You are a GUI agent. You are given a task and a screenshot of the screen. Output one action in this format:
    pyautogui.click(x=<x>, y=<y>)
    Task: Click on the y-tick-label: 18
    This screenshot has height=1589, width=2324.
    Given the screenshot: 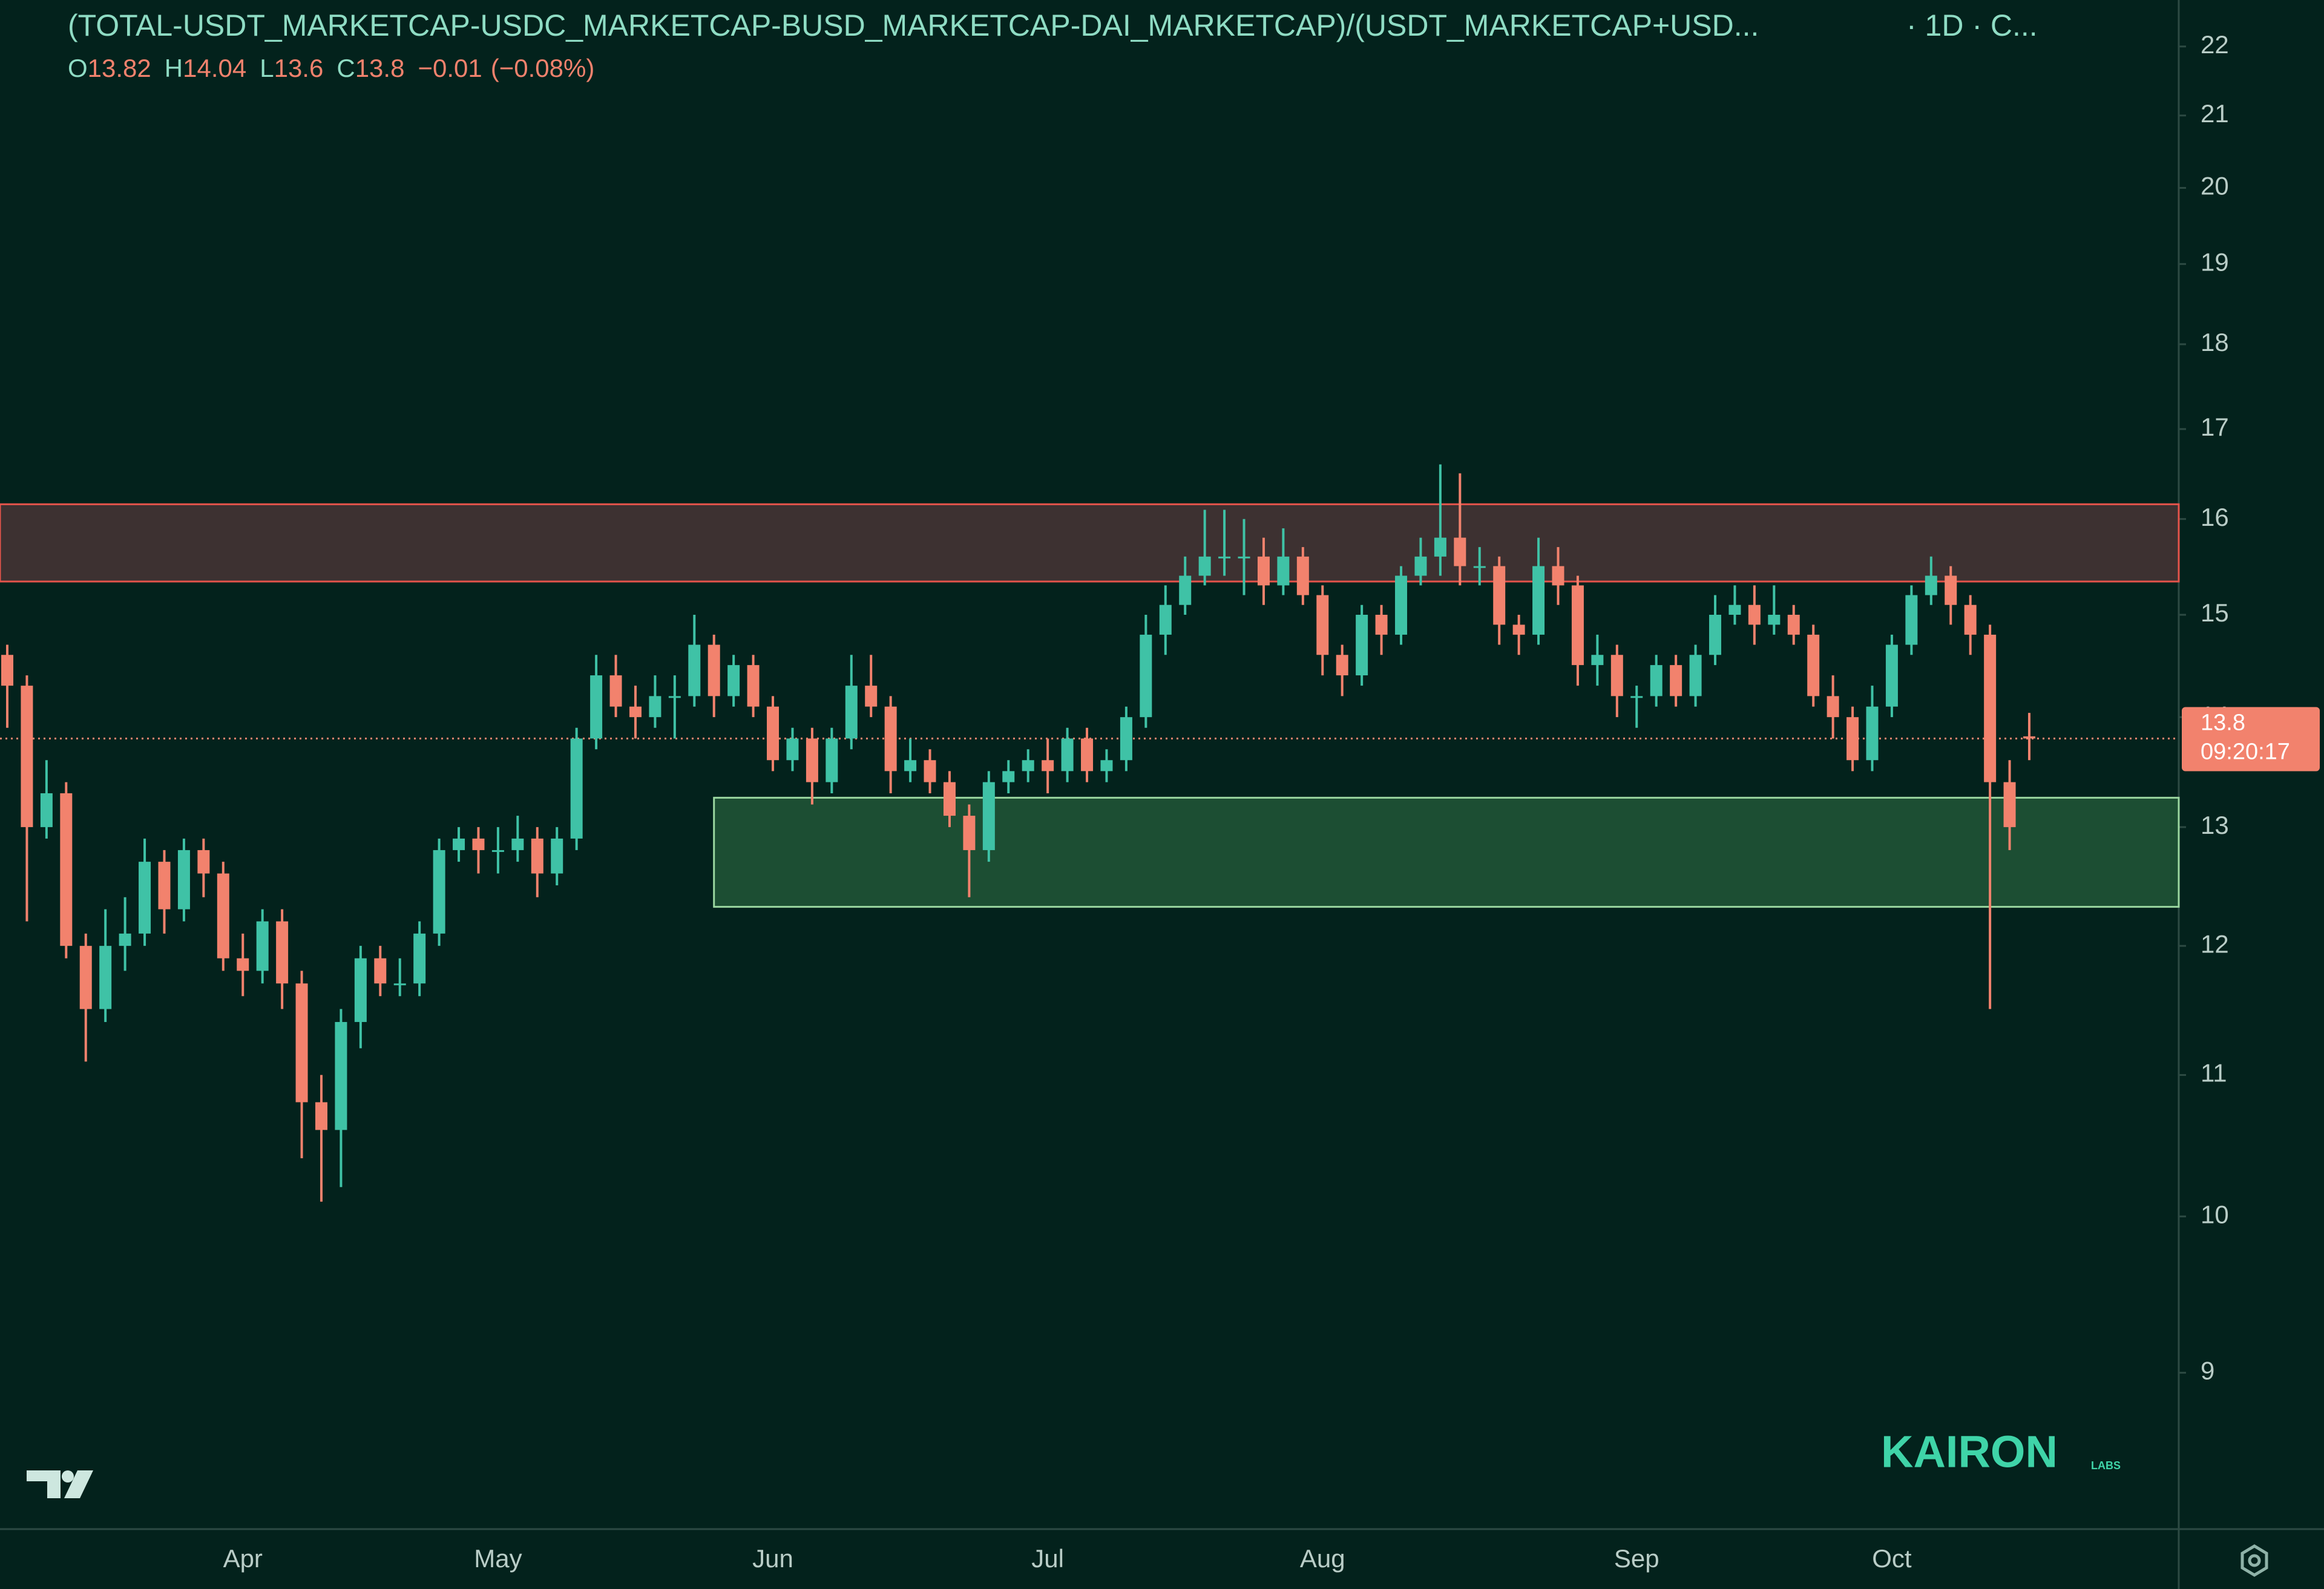 What is the action you would take?
    pyautogui.click(x=2215, y=342)
    